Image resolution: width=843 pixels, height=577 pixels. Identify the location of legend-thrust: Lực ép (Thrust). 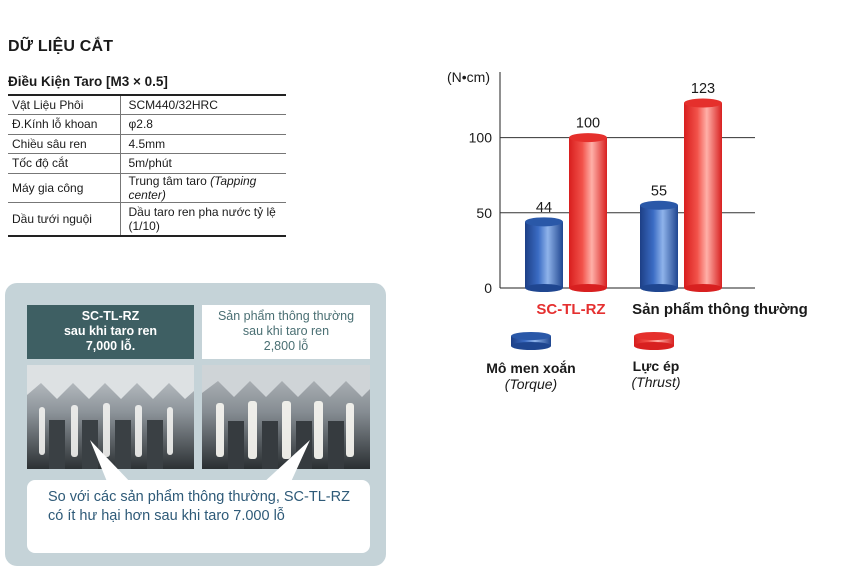
(656, 374).